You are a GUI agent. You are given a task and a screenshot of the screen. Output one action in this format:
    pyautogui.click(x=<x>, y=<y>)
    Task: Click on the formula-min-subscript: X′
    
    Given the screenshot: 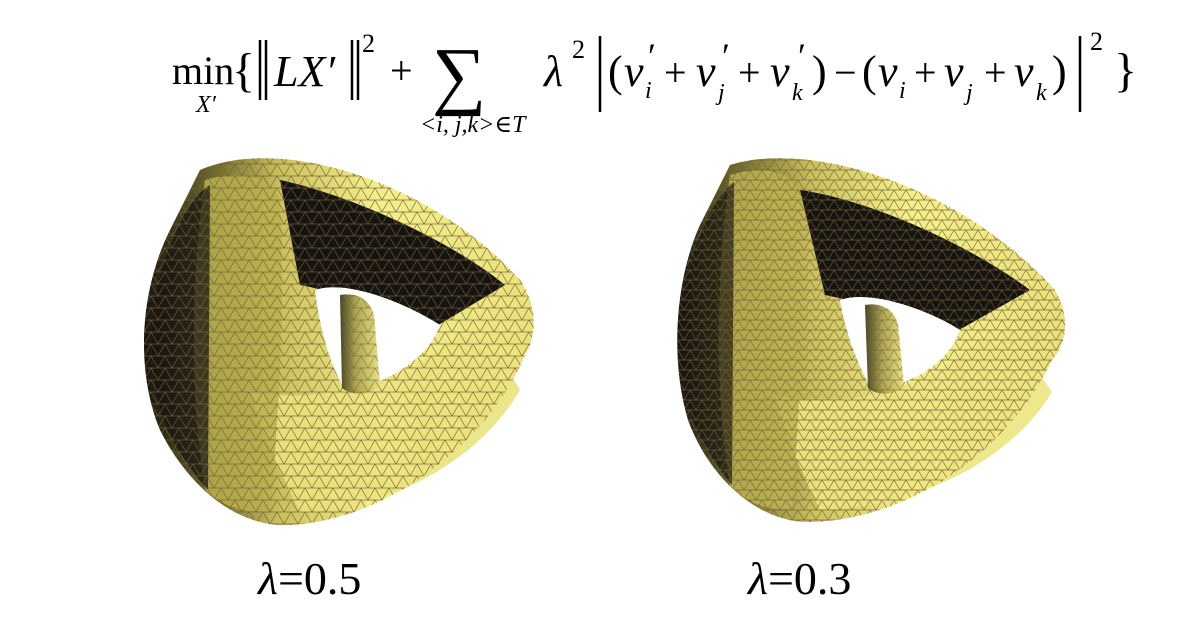 What is the action you would take?
    pyautogui.click(x=206, y=105)
    